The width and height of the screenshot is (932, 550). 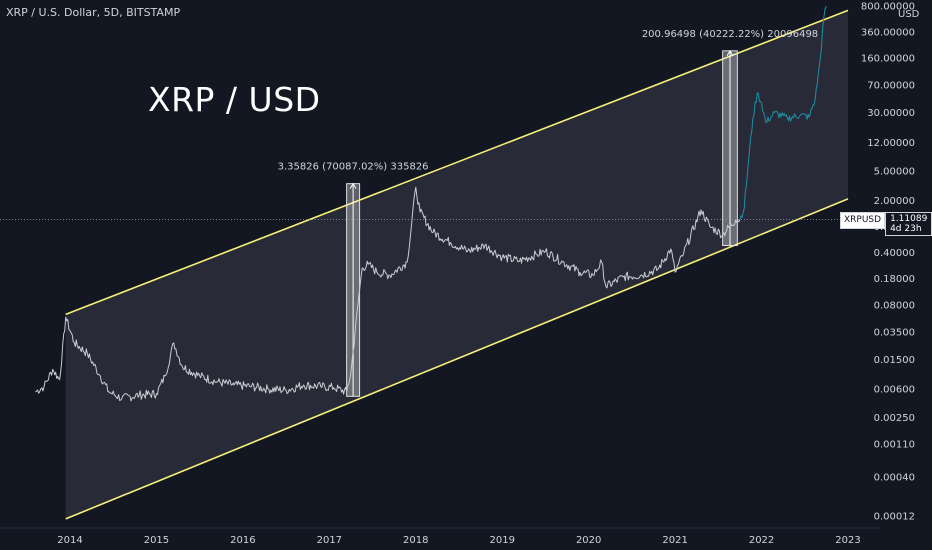 What do you see at coordinates (891, 86) in the screenshot?
I see `y-tick-label: 70.00000` at bounding box center [891, 86].